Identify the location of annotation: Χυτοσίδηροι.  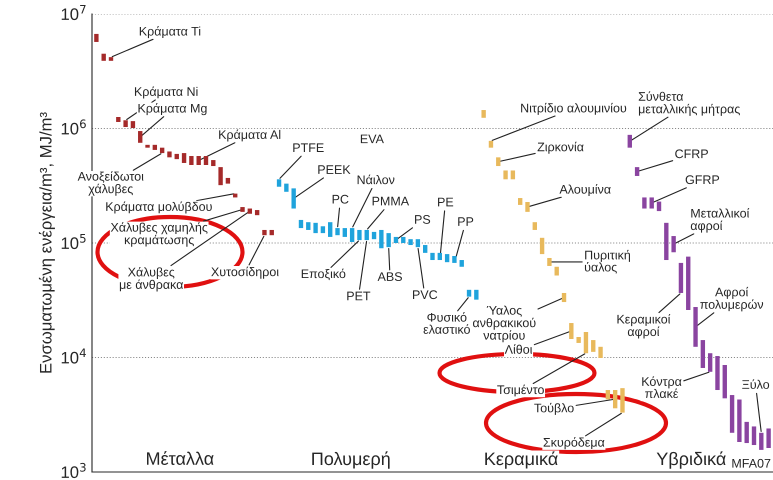
(245, 272).